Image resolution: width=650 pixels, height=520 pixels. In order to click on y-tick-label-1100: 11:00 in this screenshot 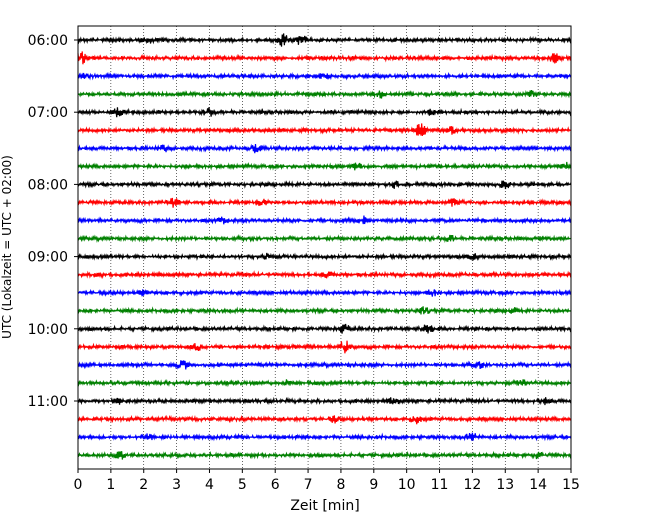, I will do `click(48, 402)`.